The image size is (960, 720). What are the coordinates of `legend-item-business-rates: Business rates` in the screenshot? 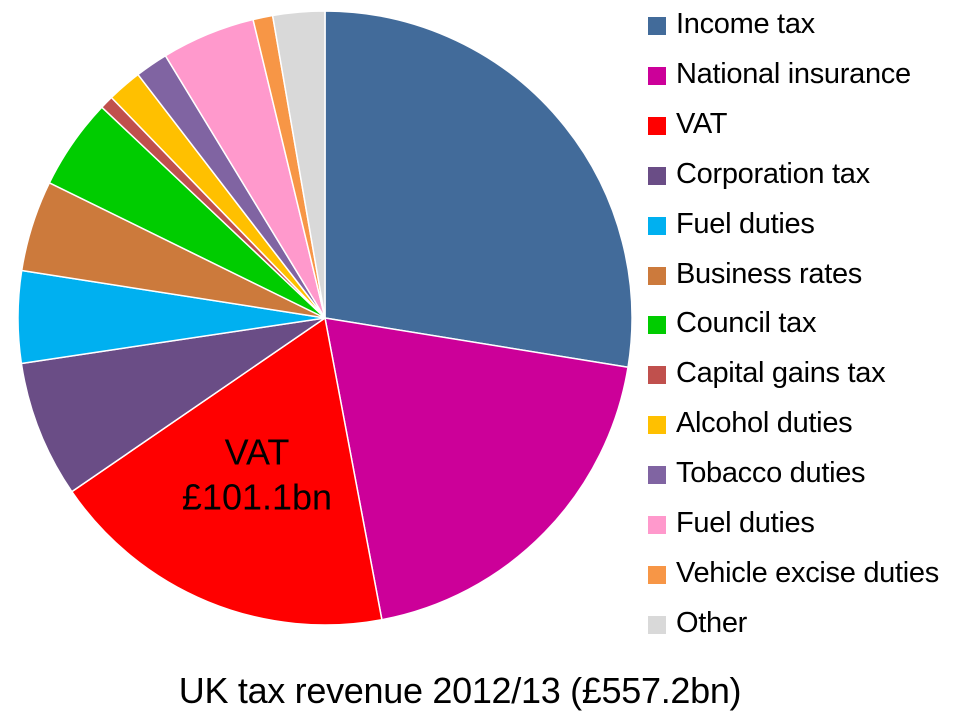 It's located at (803, 273).